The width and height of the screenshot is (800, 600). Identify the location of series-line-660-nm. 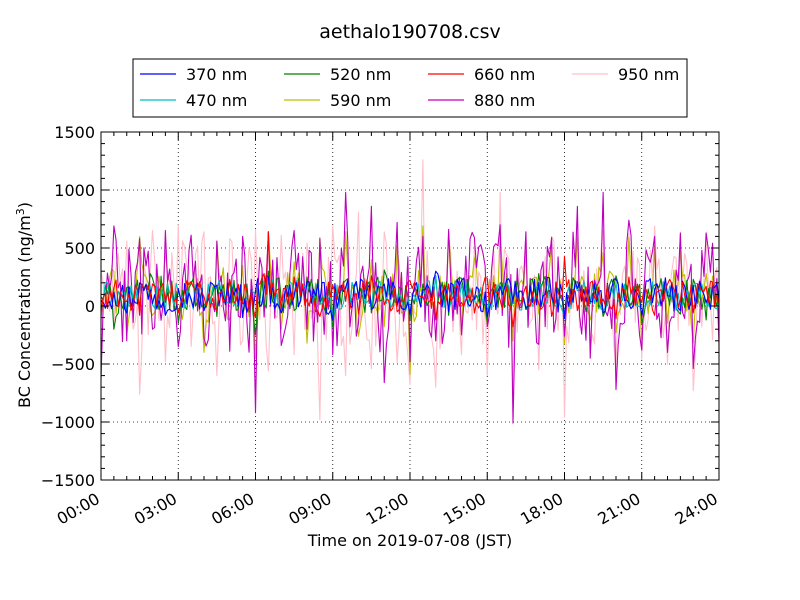
(410, 279).